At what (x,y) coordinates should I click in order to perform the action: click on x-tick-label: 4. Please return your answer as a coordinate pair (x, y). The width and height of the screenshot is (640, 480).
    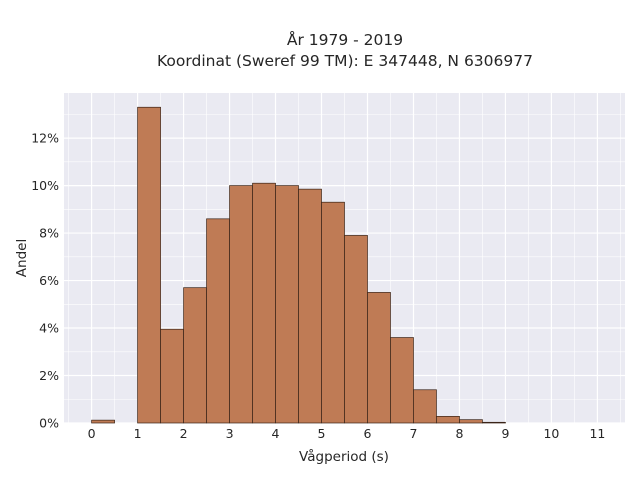
    Looking at the image, I should click on (276, 433).